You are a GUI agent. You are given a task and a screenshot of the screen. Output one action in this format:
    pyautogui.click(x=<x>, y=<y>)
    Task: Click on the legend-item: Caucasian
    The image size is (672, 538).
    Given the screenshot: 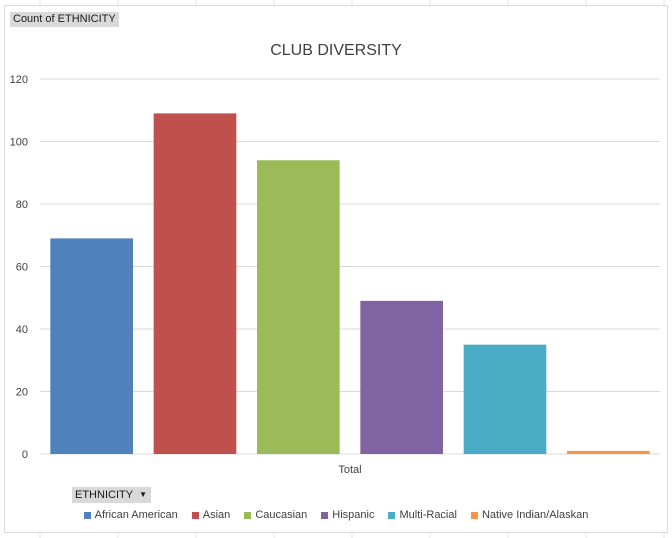 What is the action you would take?
    pyautogui.click(x=275, y=515)
    